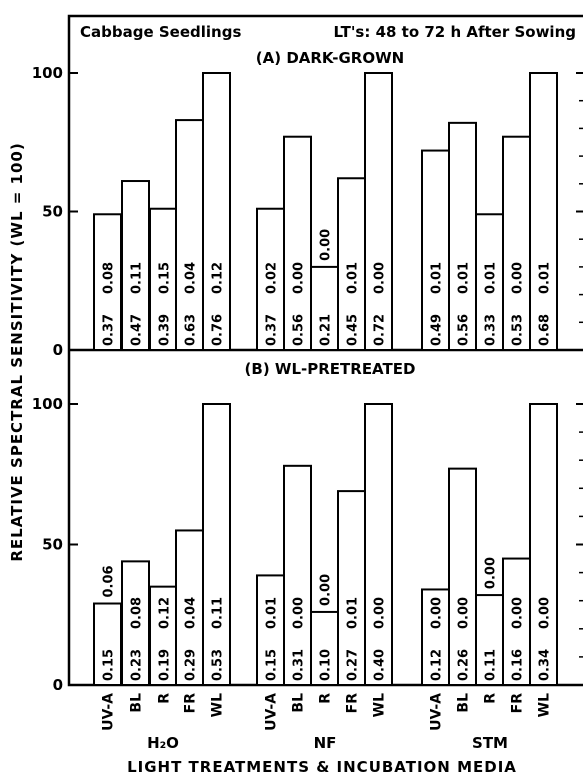 This screenshot has width=583, height=779. I want to click on bar-upper-label: 0.04, so click(191, 613).